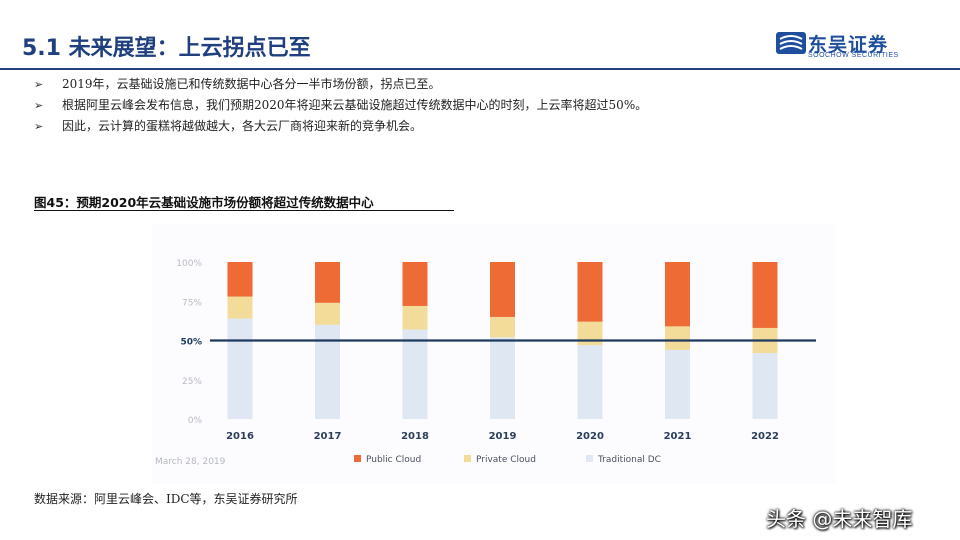  I want to click on legend-swatch-traditional-dc, so click(589, 458).